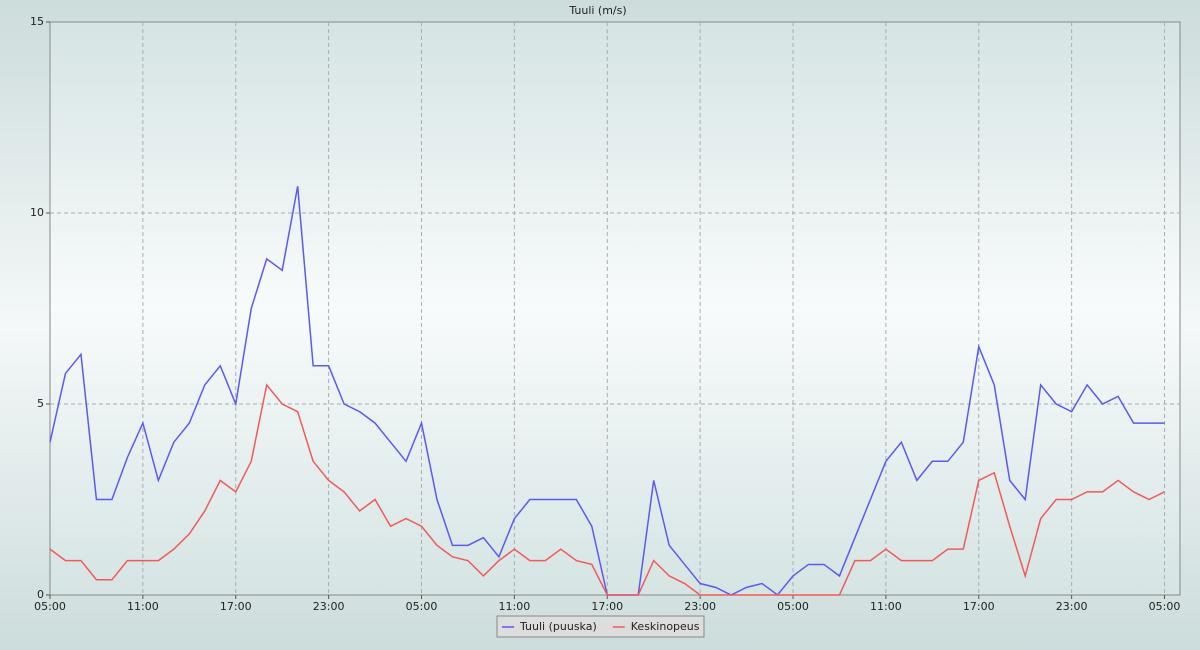 This screenshot has height=650, width=1200. What do you see at coordinates (558, 626) in the screenshot?
I see `legend-label: Tuuli (puuska)` at bounding box center [558, 626].